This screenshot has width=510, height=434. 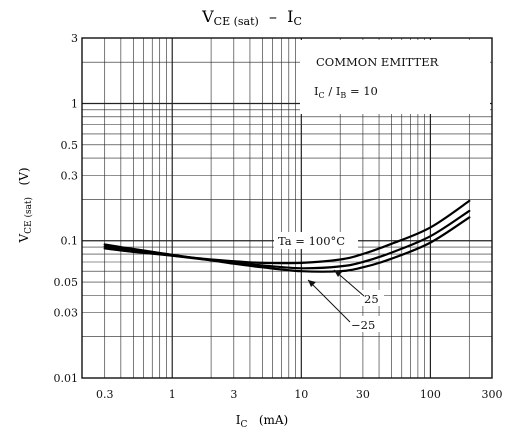 I want to click on chart-title: VCE (sat) – IC, so click(x=251, y=17).